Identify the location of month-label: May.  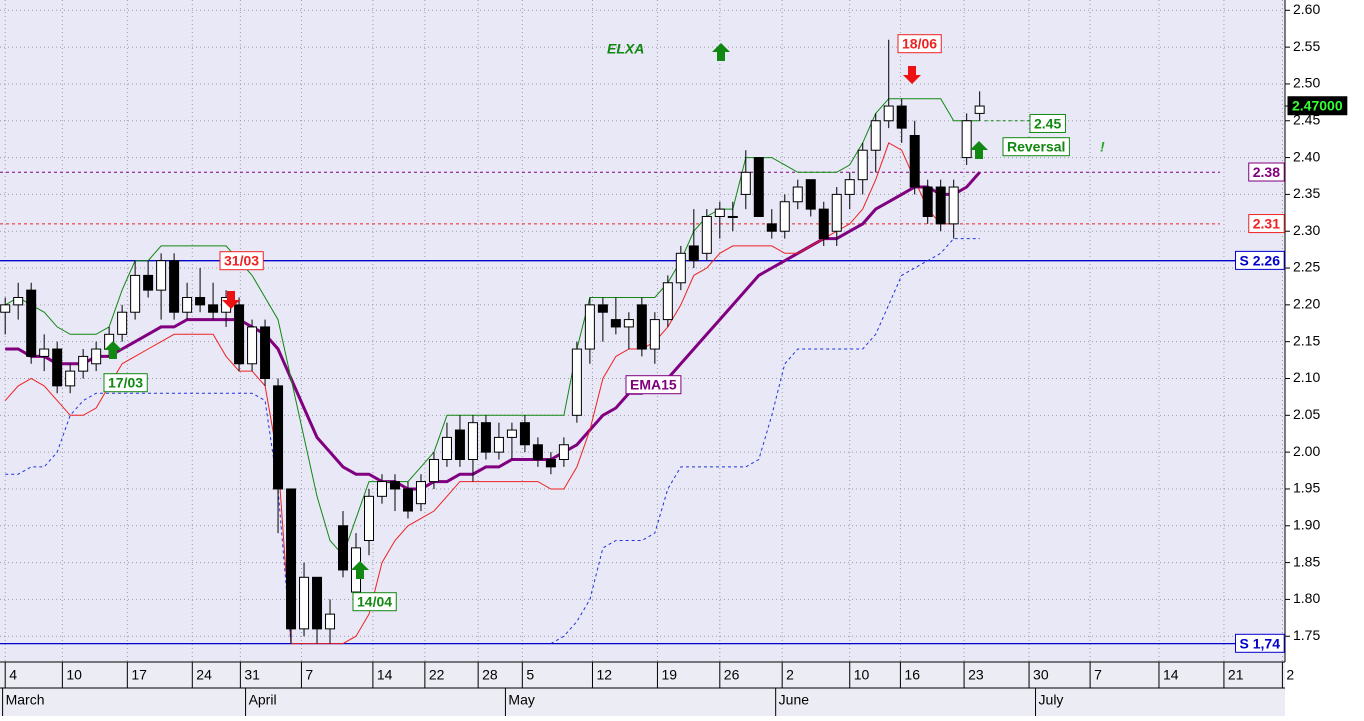
(521, 700).